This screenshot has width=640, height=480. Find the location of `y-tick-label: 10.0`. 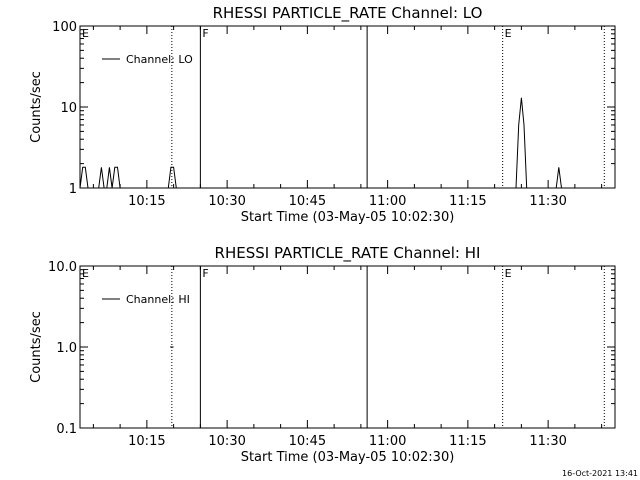

y-tick-label: 10.0 is located at coordinates (62, 267).